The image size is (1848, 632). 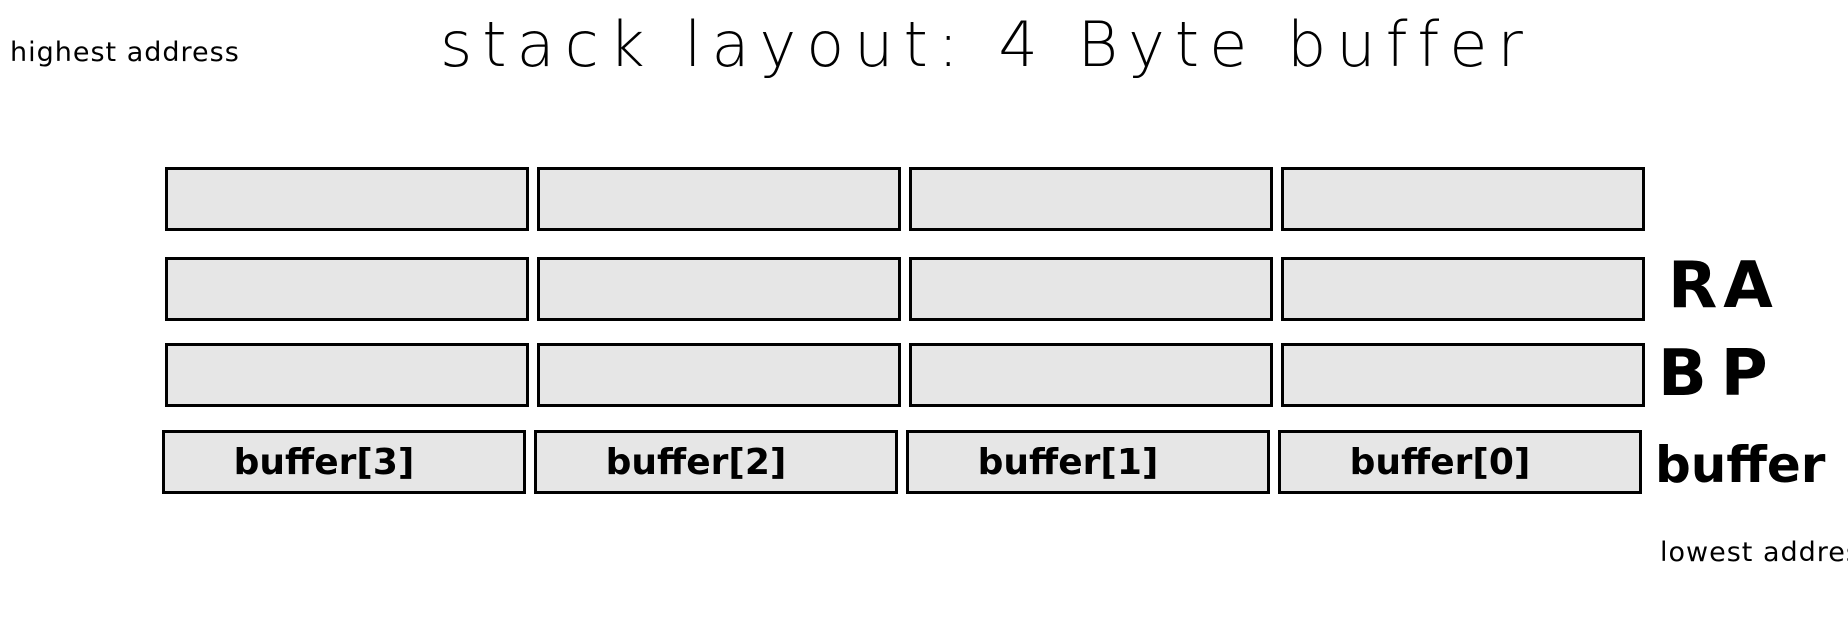 I want to click on lowest-address-note: lowest address, so click(x=1754, y=552).